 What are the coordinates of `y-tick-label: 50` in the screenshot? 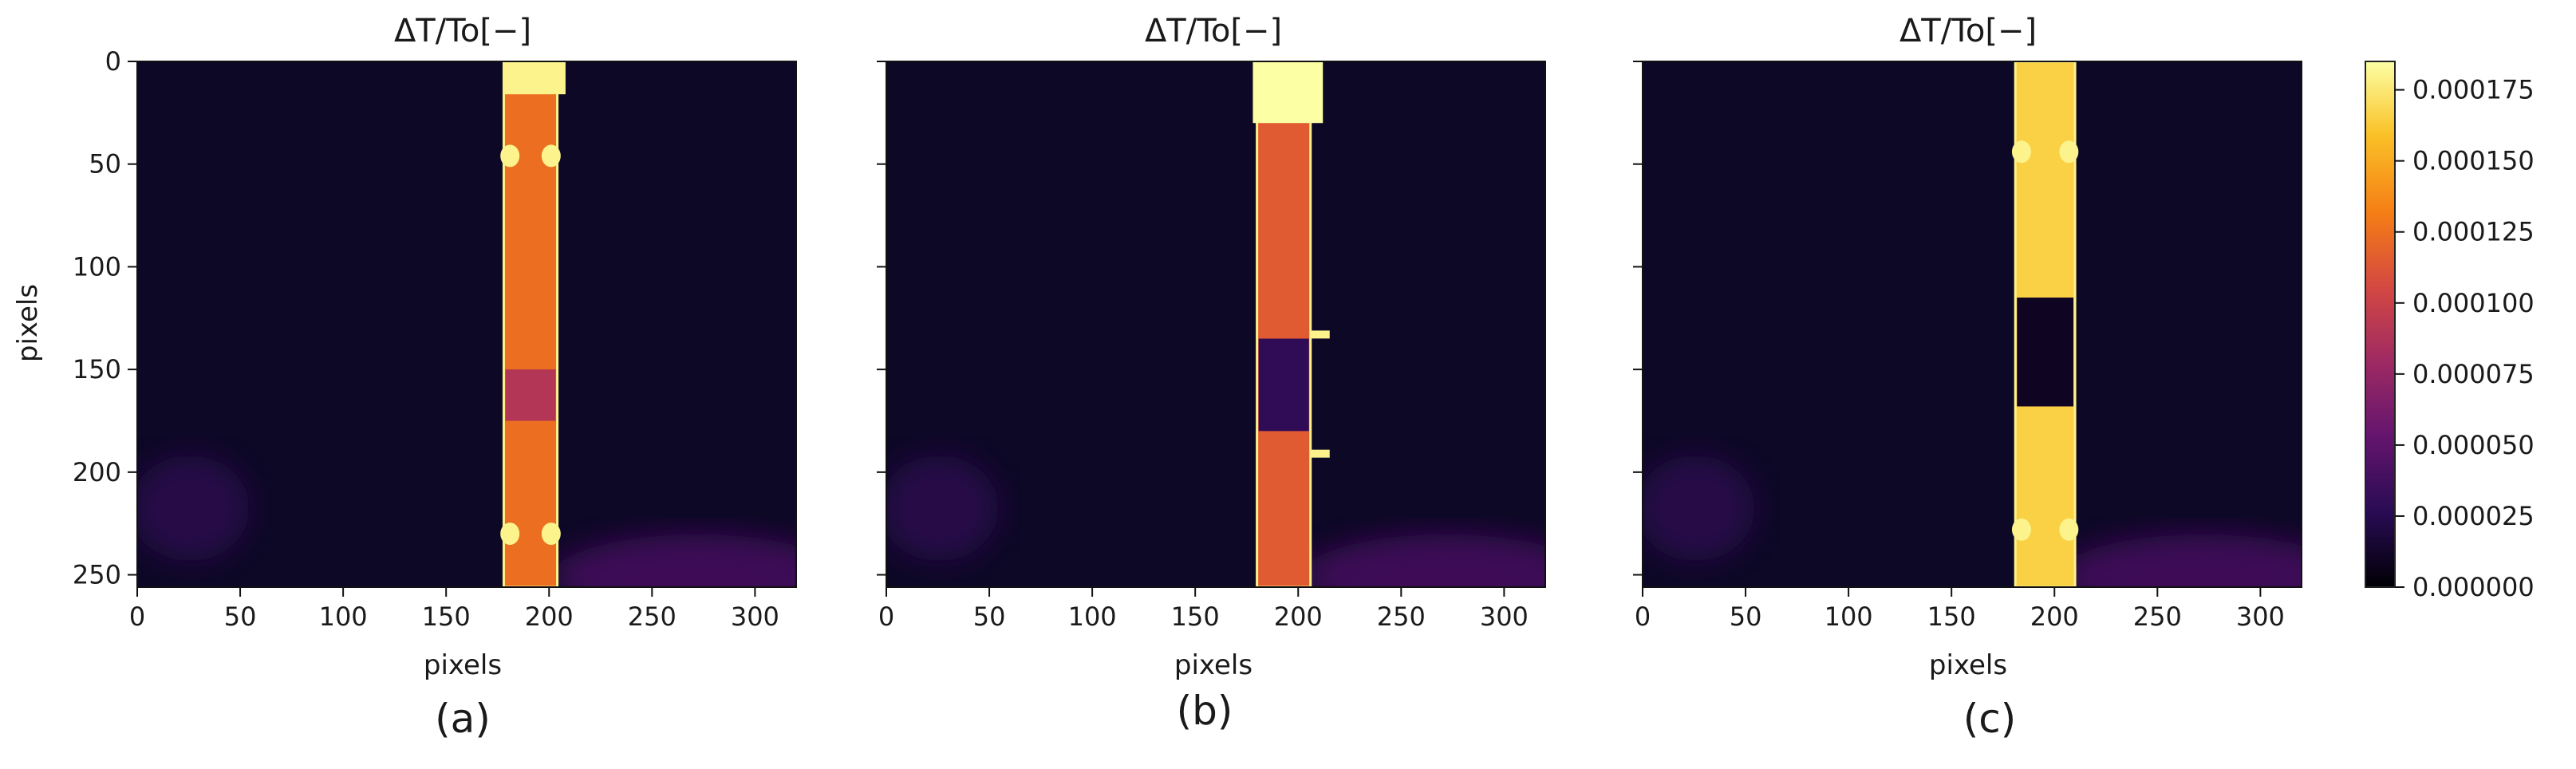 It's located at (105, 164).